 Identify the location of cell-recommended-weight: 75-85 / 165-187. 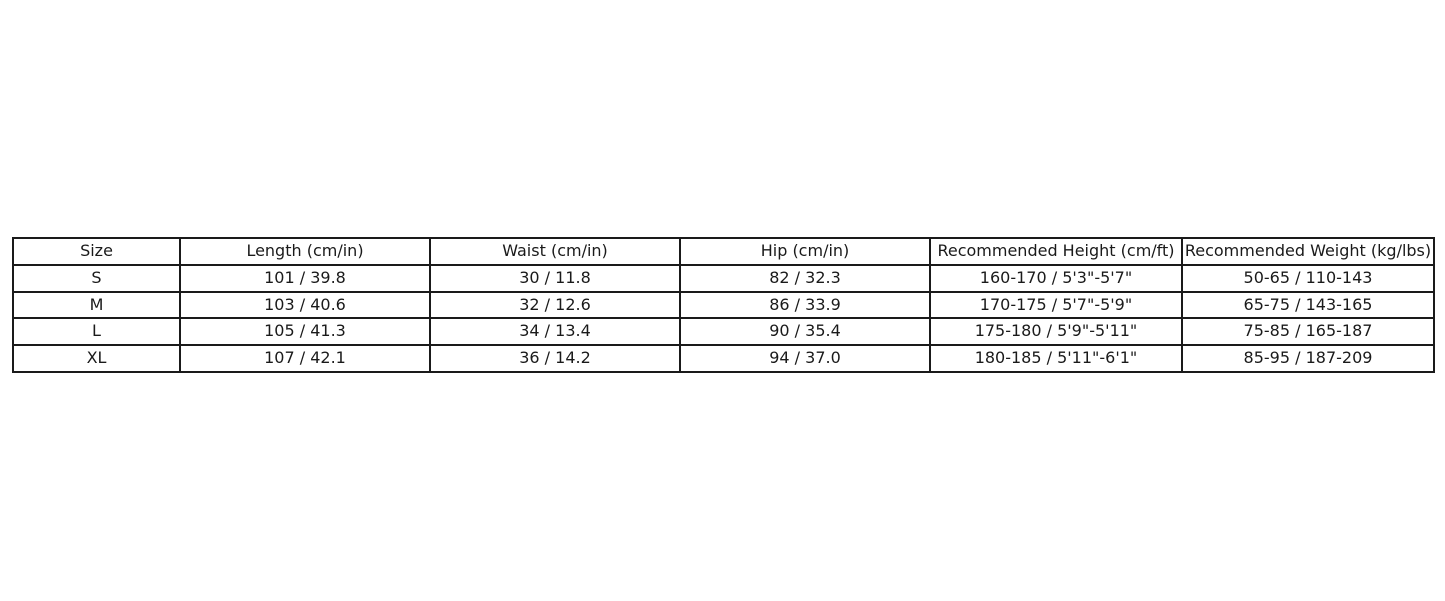
(1308, 332).